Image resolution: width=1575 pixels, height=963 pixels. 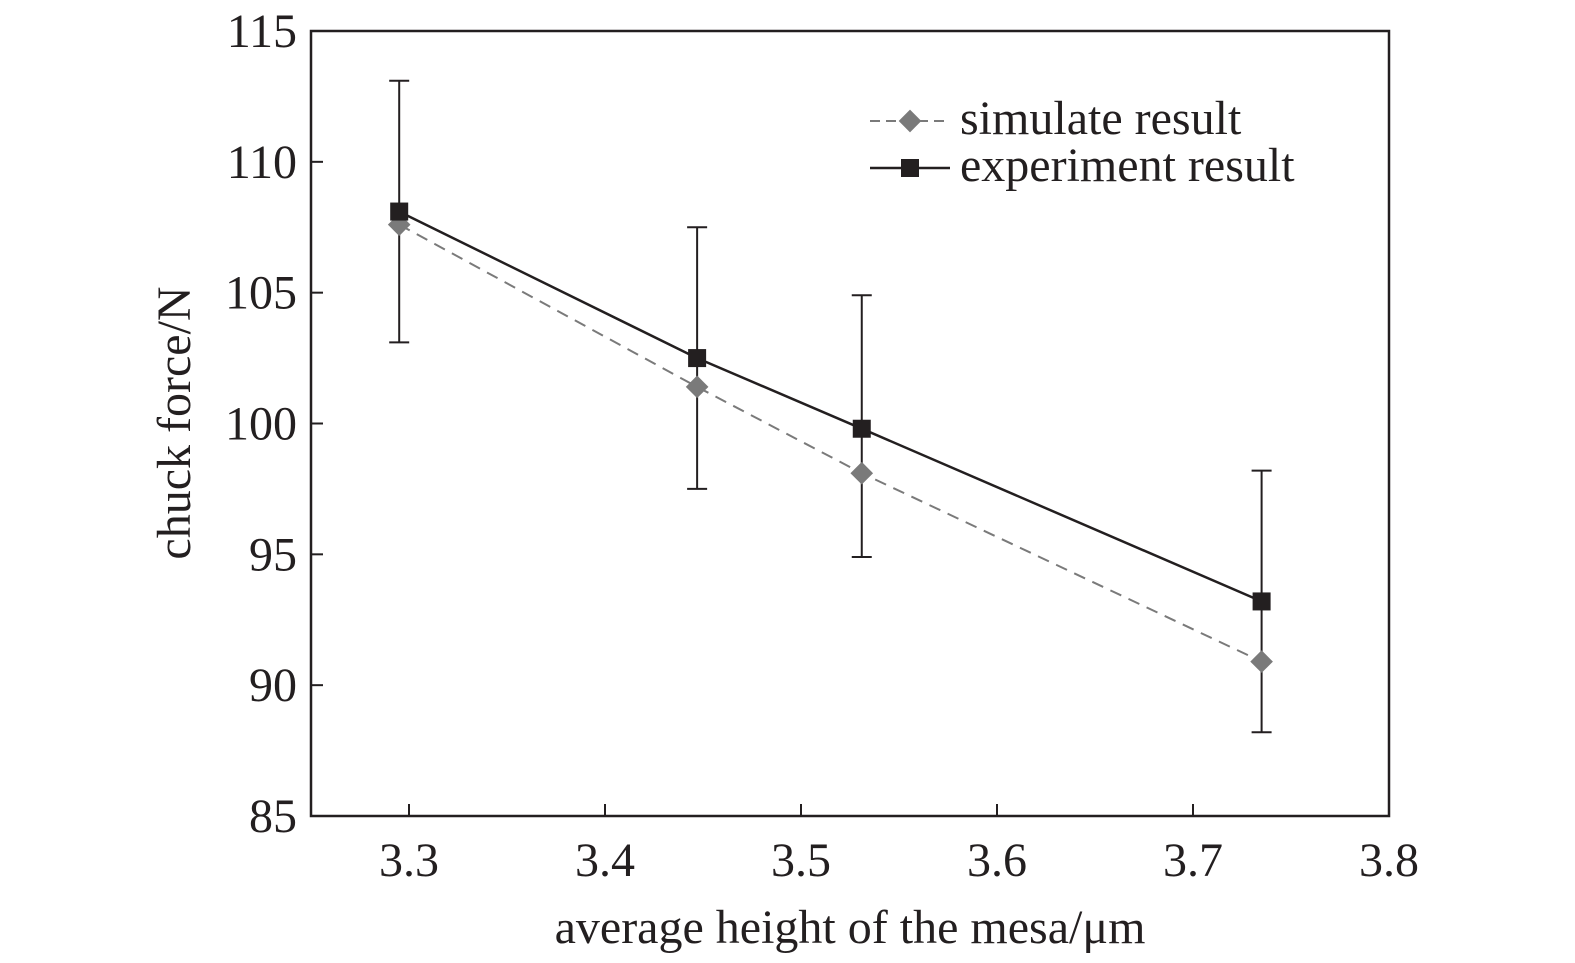 I want to click on x-tick-label: 3.3, so click(x=409, y=860).